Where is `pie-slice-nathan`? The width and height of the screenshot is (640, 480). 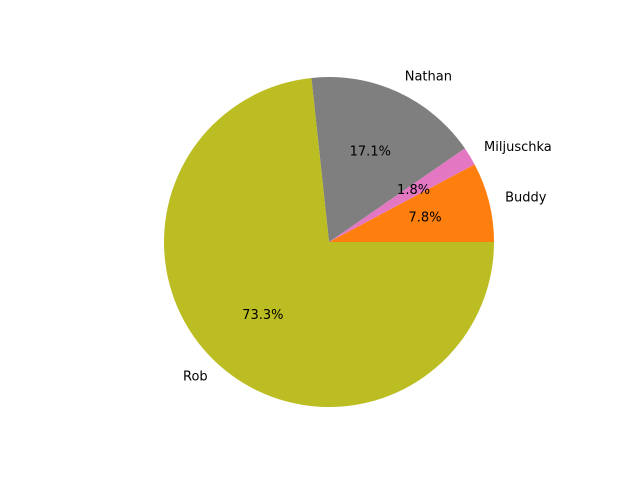 pie-slice-nathan is located at coordinates (388, 159).